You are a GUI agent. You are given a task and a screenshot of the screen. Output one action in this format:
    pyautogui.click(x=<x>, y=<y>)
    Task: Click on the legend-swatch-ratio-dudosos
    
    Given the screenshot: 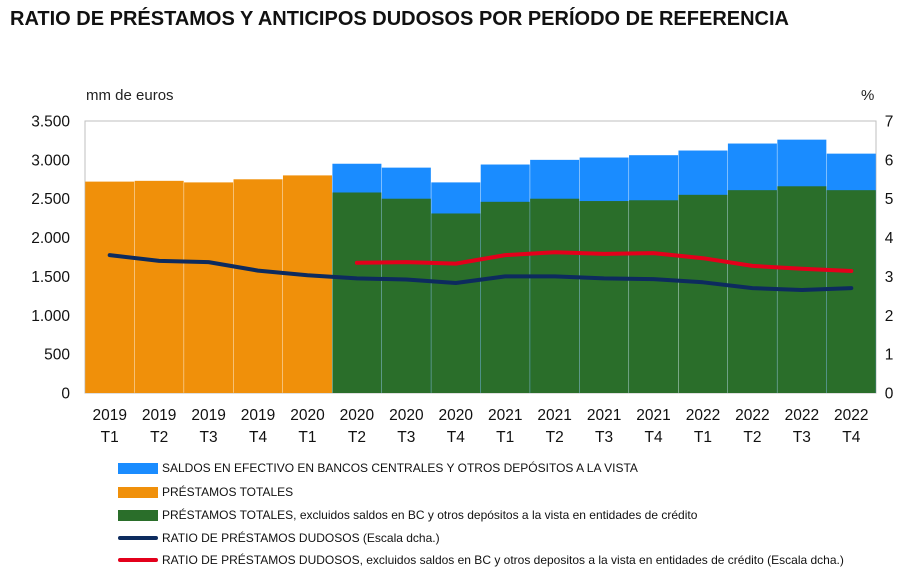 What is the action you would take?
    pyautogui.click(x=138, y=538)
    